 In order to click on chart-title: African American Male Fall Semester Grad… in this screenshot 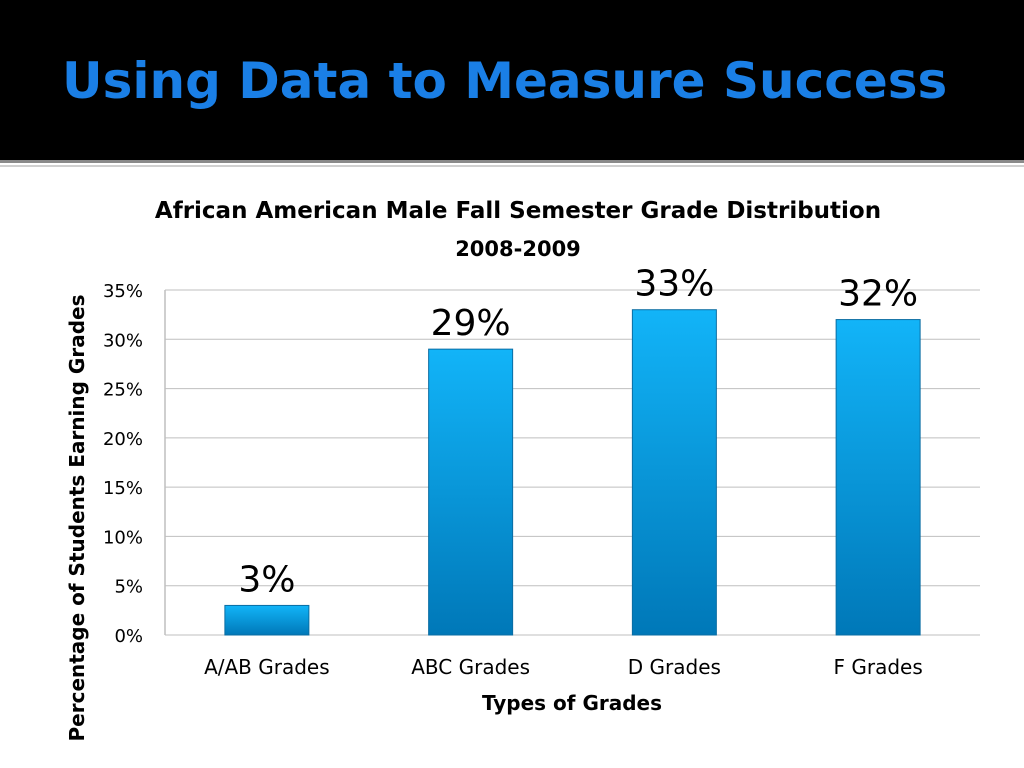, I will do `click(518, 211)`.